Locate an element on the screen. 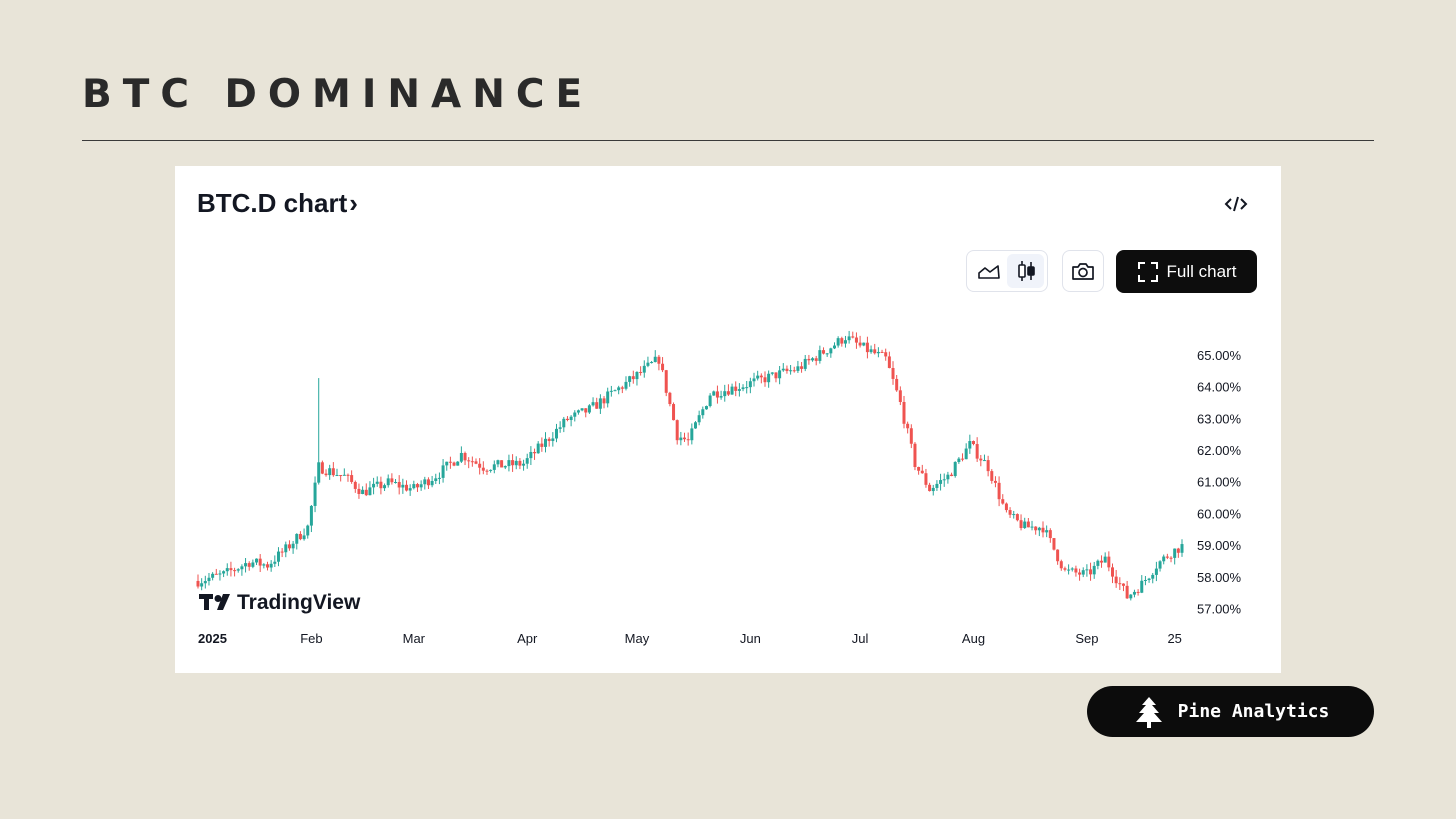 The height and width of the screenshot is (819, 1456). chart-title: BTC.D chart is located at coordinates (272, 203).